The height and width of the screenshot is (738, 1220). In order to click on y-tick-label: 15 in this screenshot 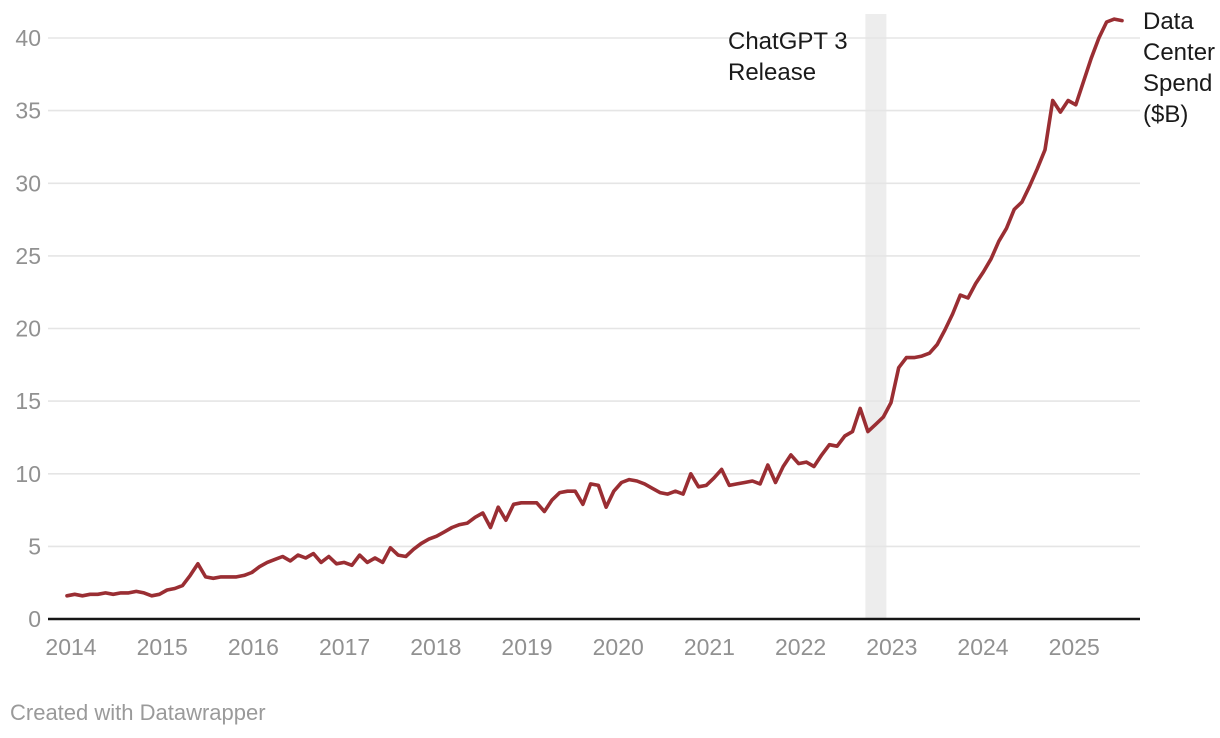, I will do `click(28, 401)`.